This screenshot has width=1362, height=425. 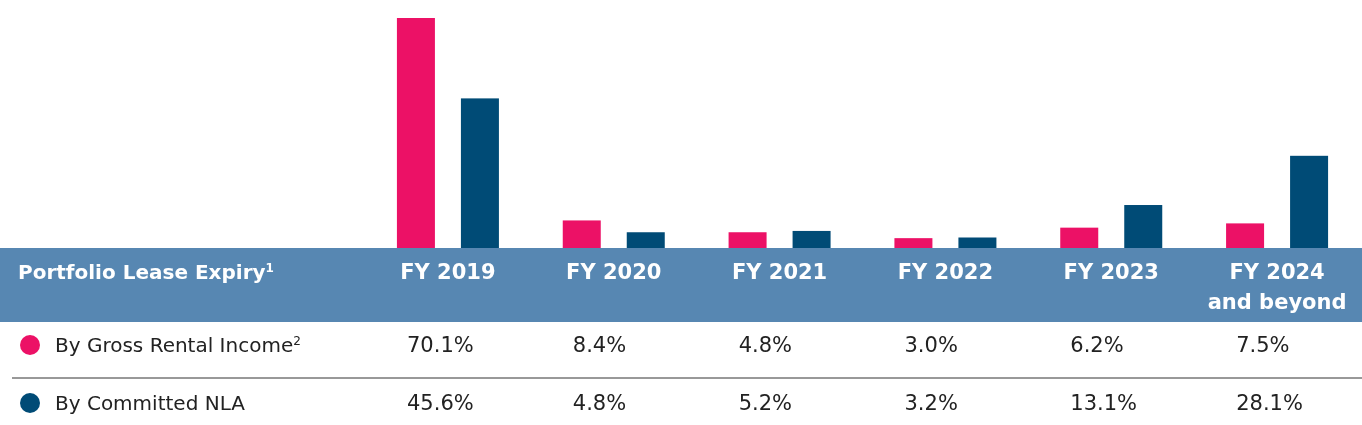 I want to click on x-tick-label: FY 2019, so click(x=448, y=272).